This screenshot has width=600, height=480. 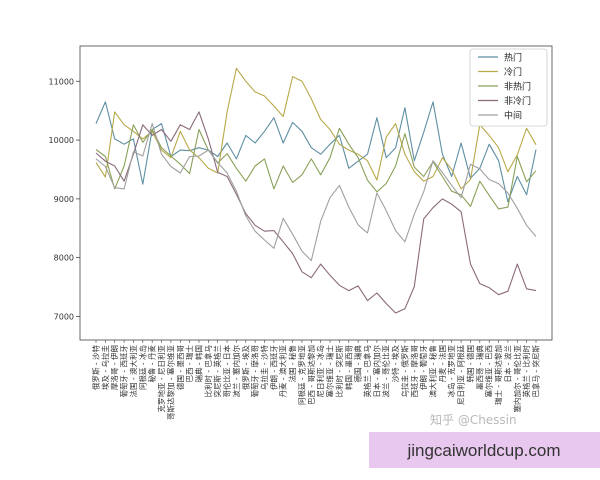 What do you see at coordinates (517, 379) in the screenshot?
I see `x-tick-label: 塞内加尔 - 哥伦比亚` at bounding box center [517, 379].